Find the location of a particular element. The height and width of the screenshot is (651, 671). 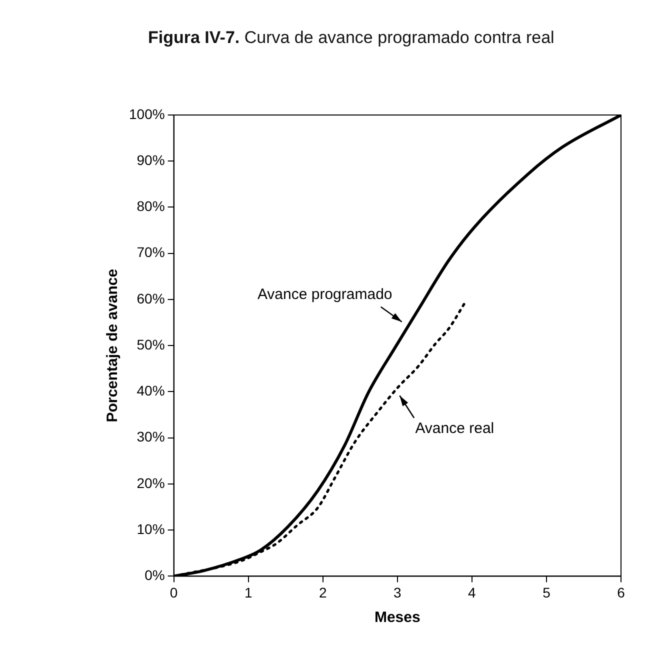

y-tick-label: 10% is located at coordinates (150, 528).